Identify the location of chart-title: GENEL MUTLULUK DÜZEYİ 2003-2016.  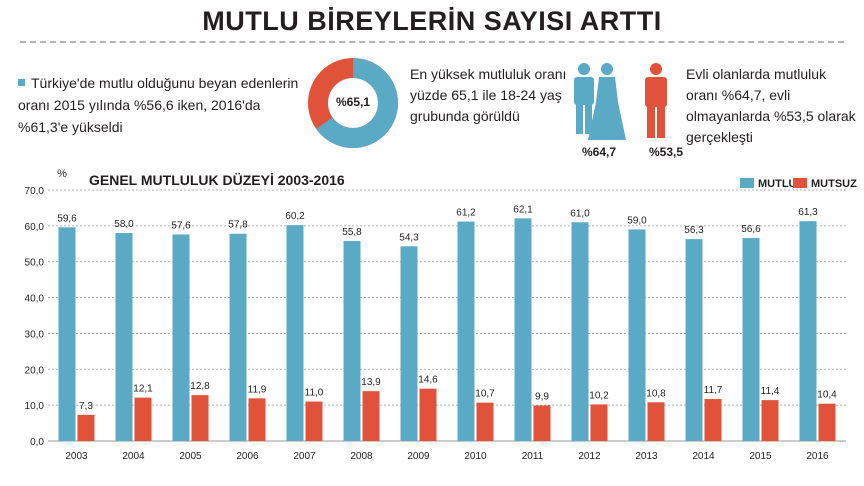
(217, 180).